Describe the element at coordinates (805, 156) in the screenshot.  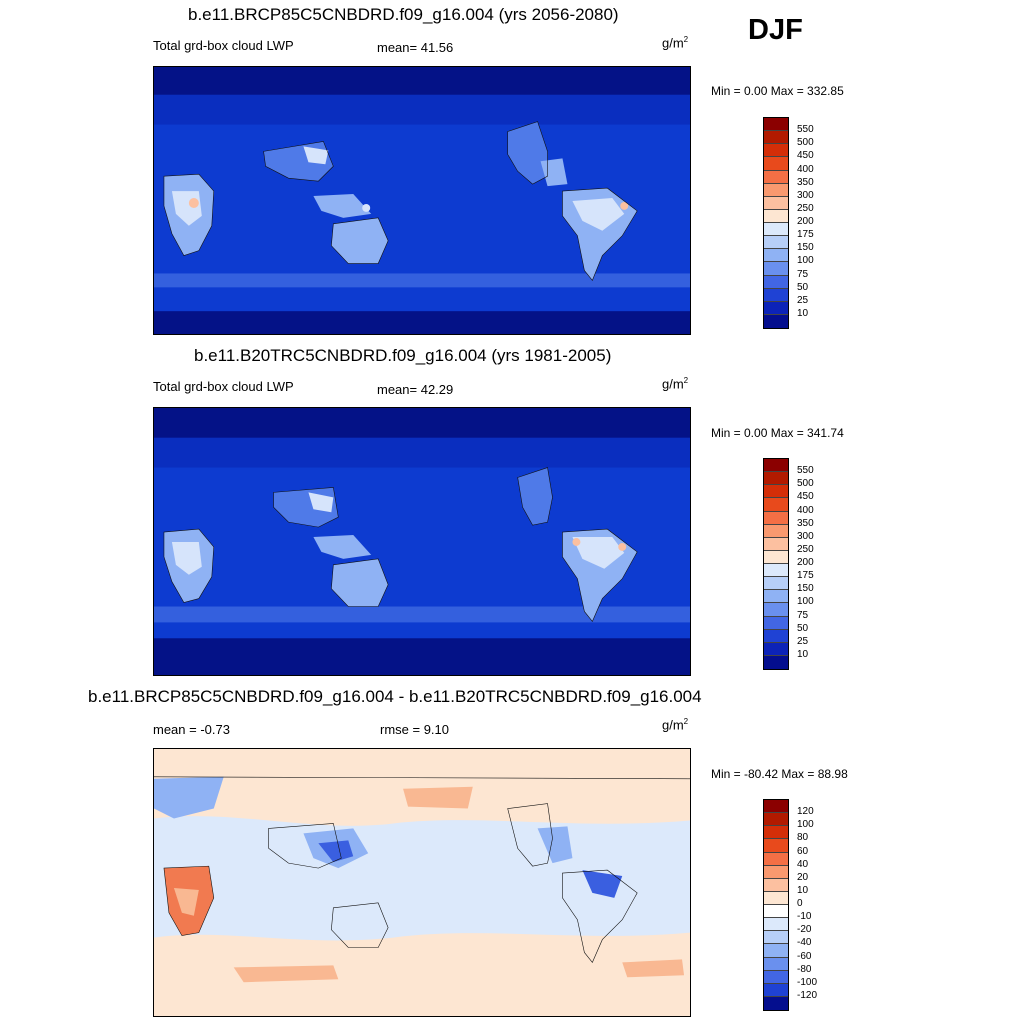
I see `colorbar-tick-label: 450` at that location.